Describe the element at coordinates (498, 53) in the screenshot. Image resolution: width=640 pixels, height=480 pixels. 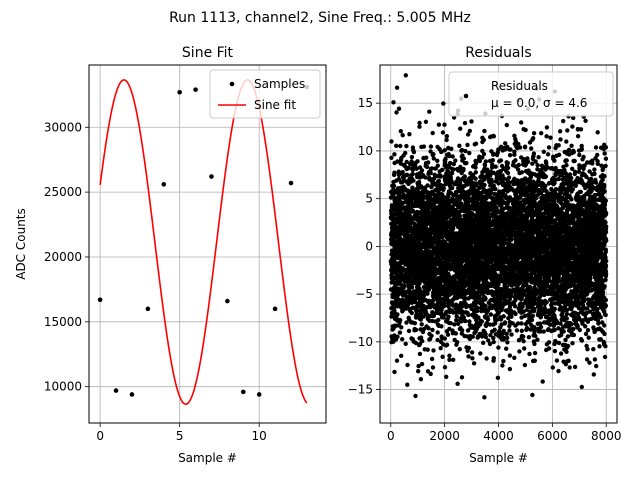
I see `chart-title: Residuals` at that location.